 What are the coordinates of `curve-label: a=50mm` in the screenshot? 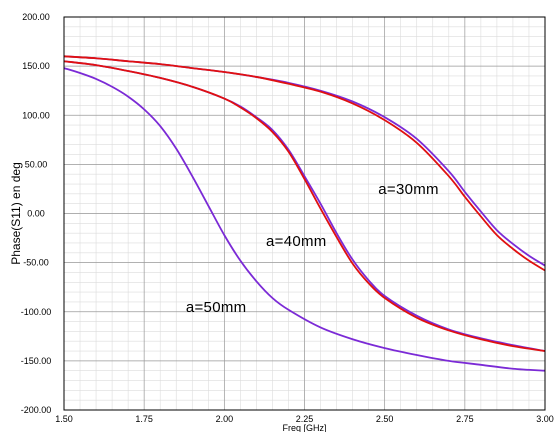 It's located at (216, 307).